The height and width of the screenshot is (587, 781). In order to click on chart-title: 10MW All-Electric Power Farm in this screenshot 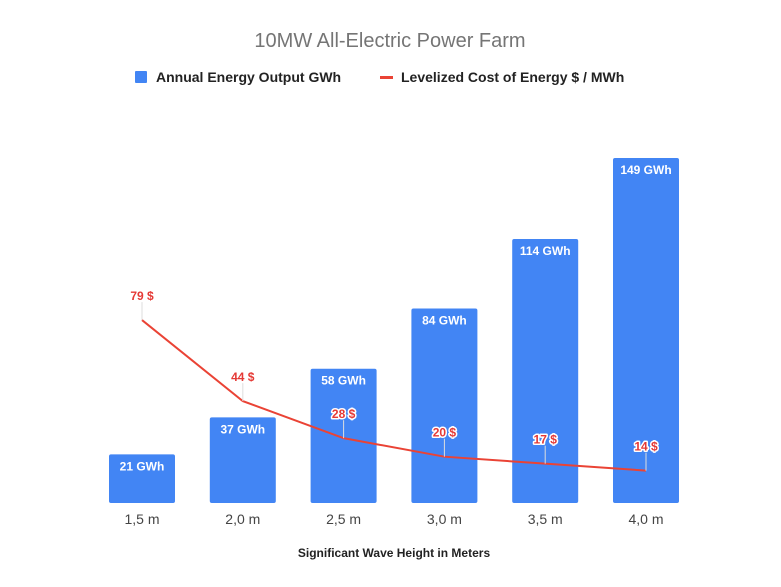, I will do `click(389, 41)`.